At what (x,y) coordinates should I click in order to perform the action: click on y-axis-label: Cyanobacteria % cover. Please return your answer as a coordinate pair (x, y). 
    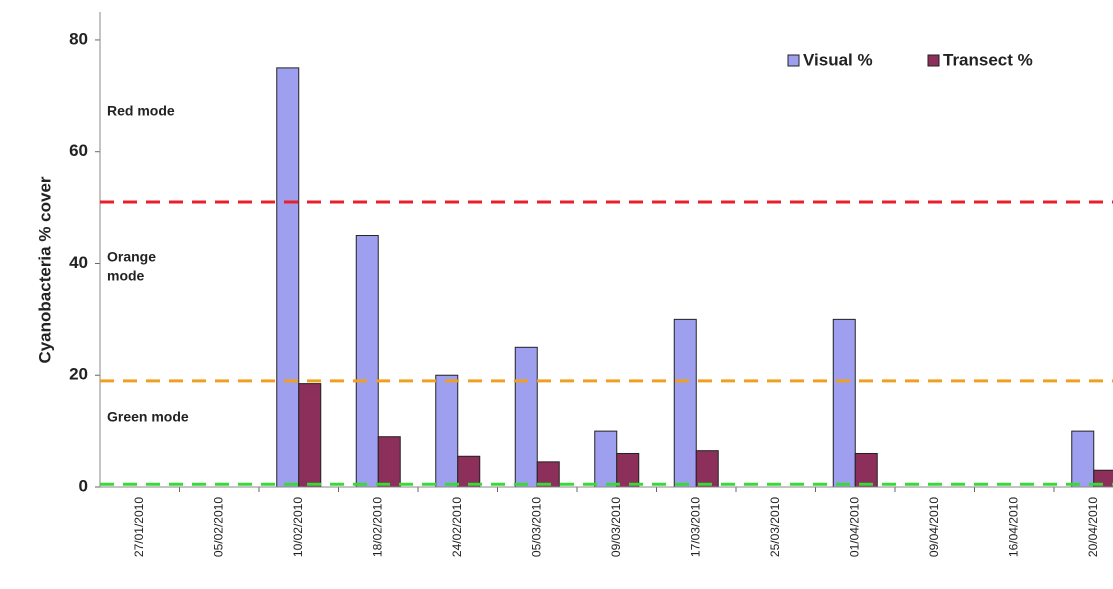
    Looking at the image, I should click on (44, 269).